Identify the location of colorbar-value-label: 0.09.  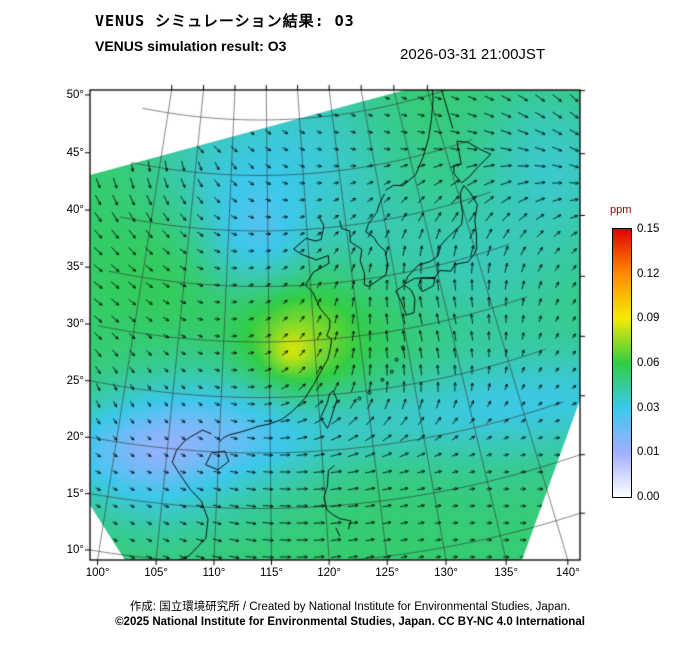
(648, 318).